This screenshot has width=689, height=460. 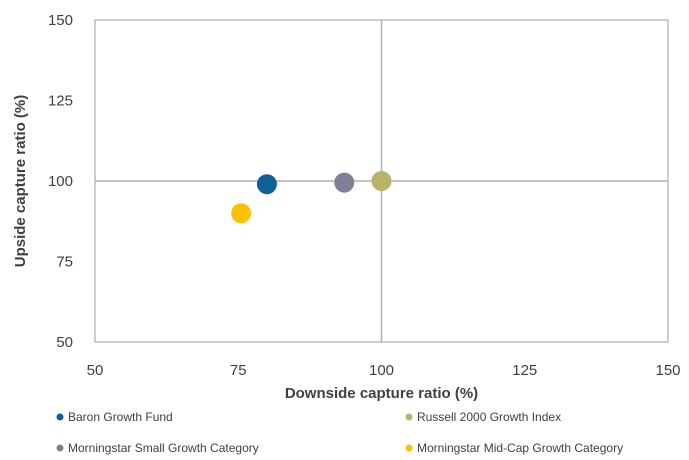 I want to click on x-tick-label: 125, so click(x=524, y=370).